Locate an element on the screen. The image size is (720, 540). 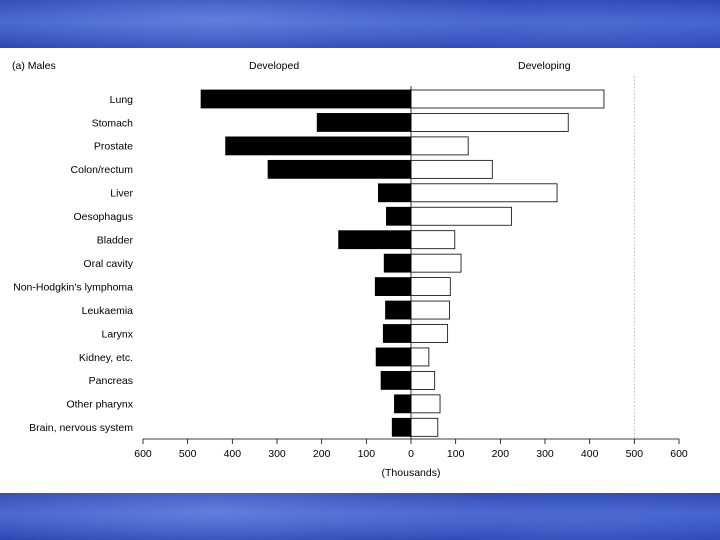
bar-developed-stomach is located at coordinates (364, 122).